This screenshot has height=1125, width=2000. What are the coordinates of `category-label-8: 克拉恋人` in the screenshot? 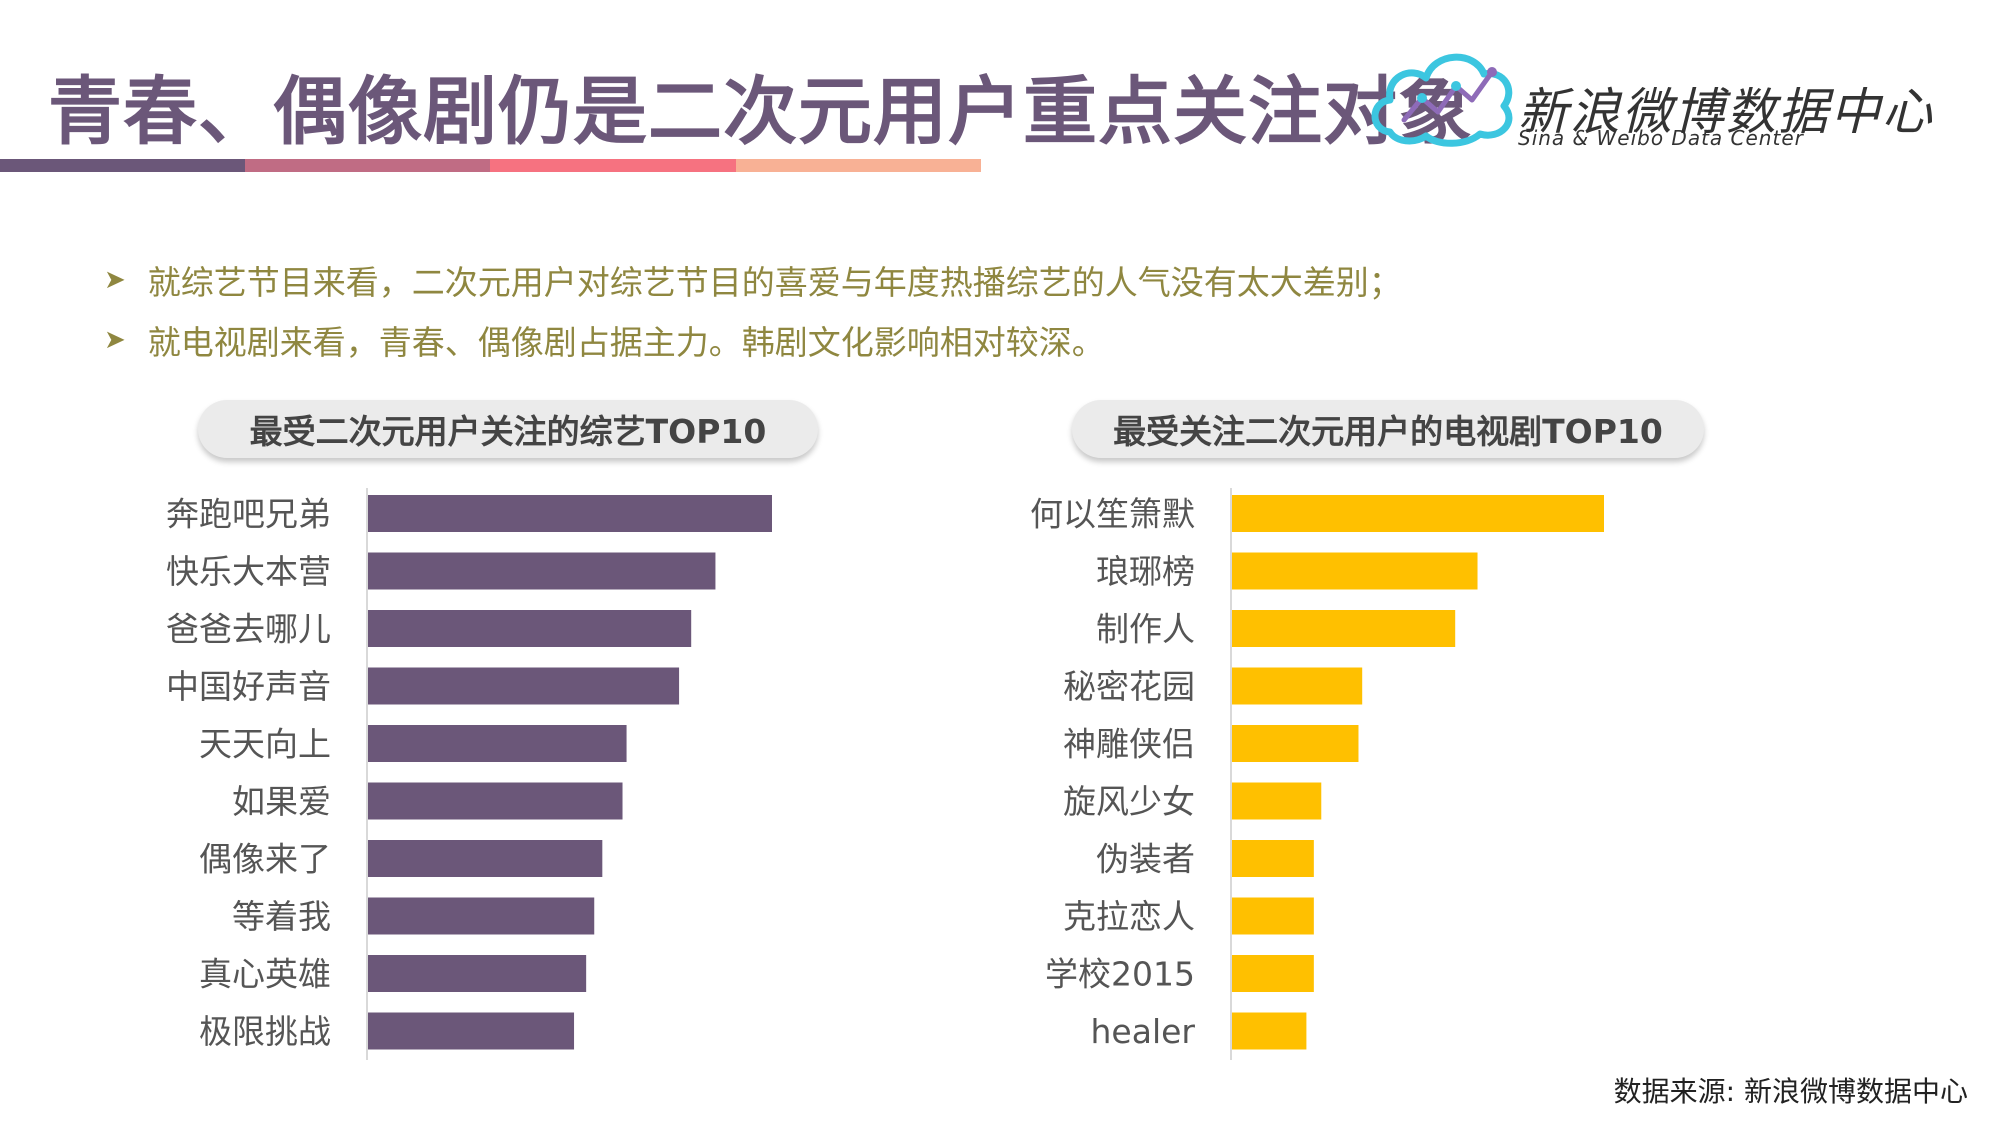 It's located at (1129, 916).